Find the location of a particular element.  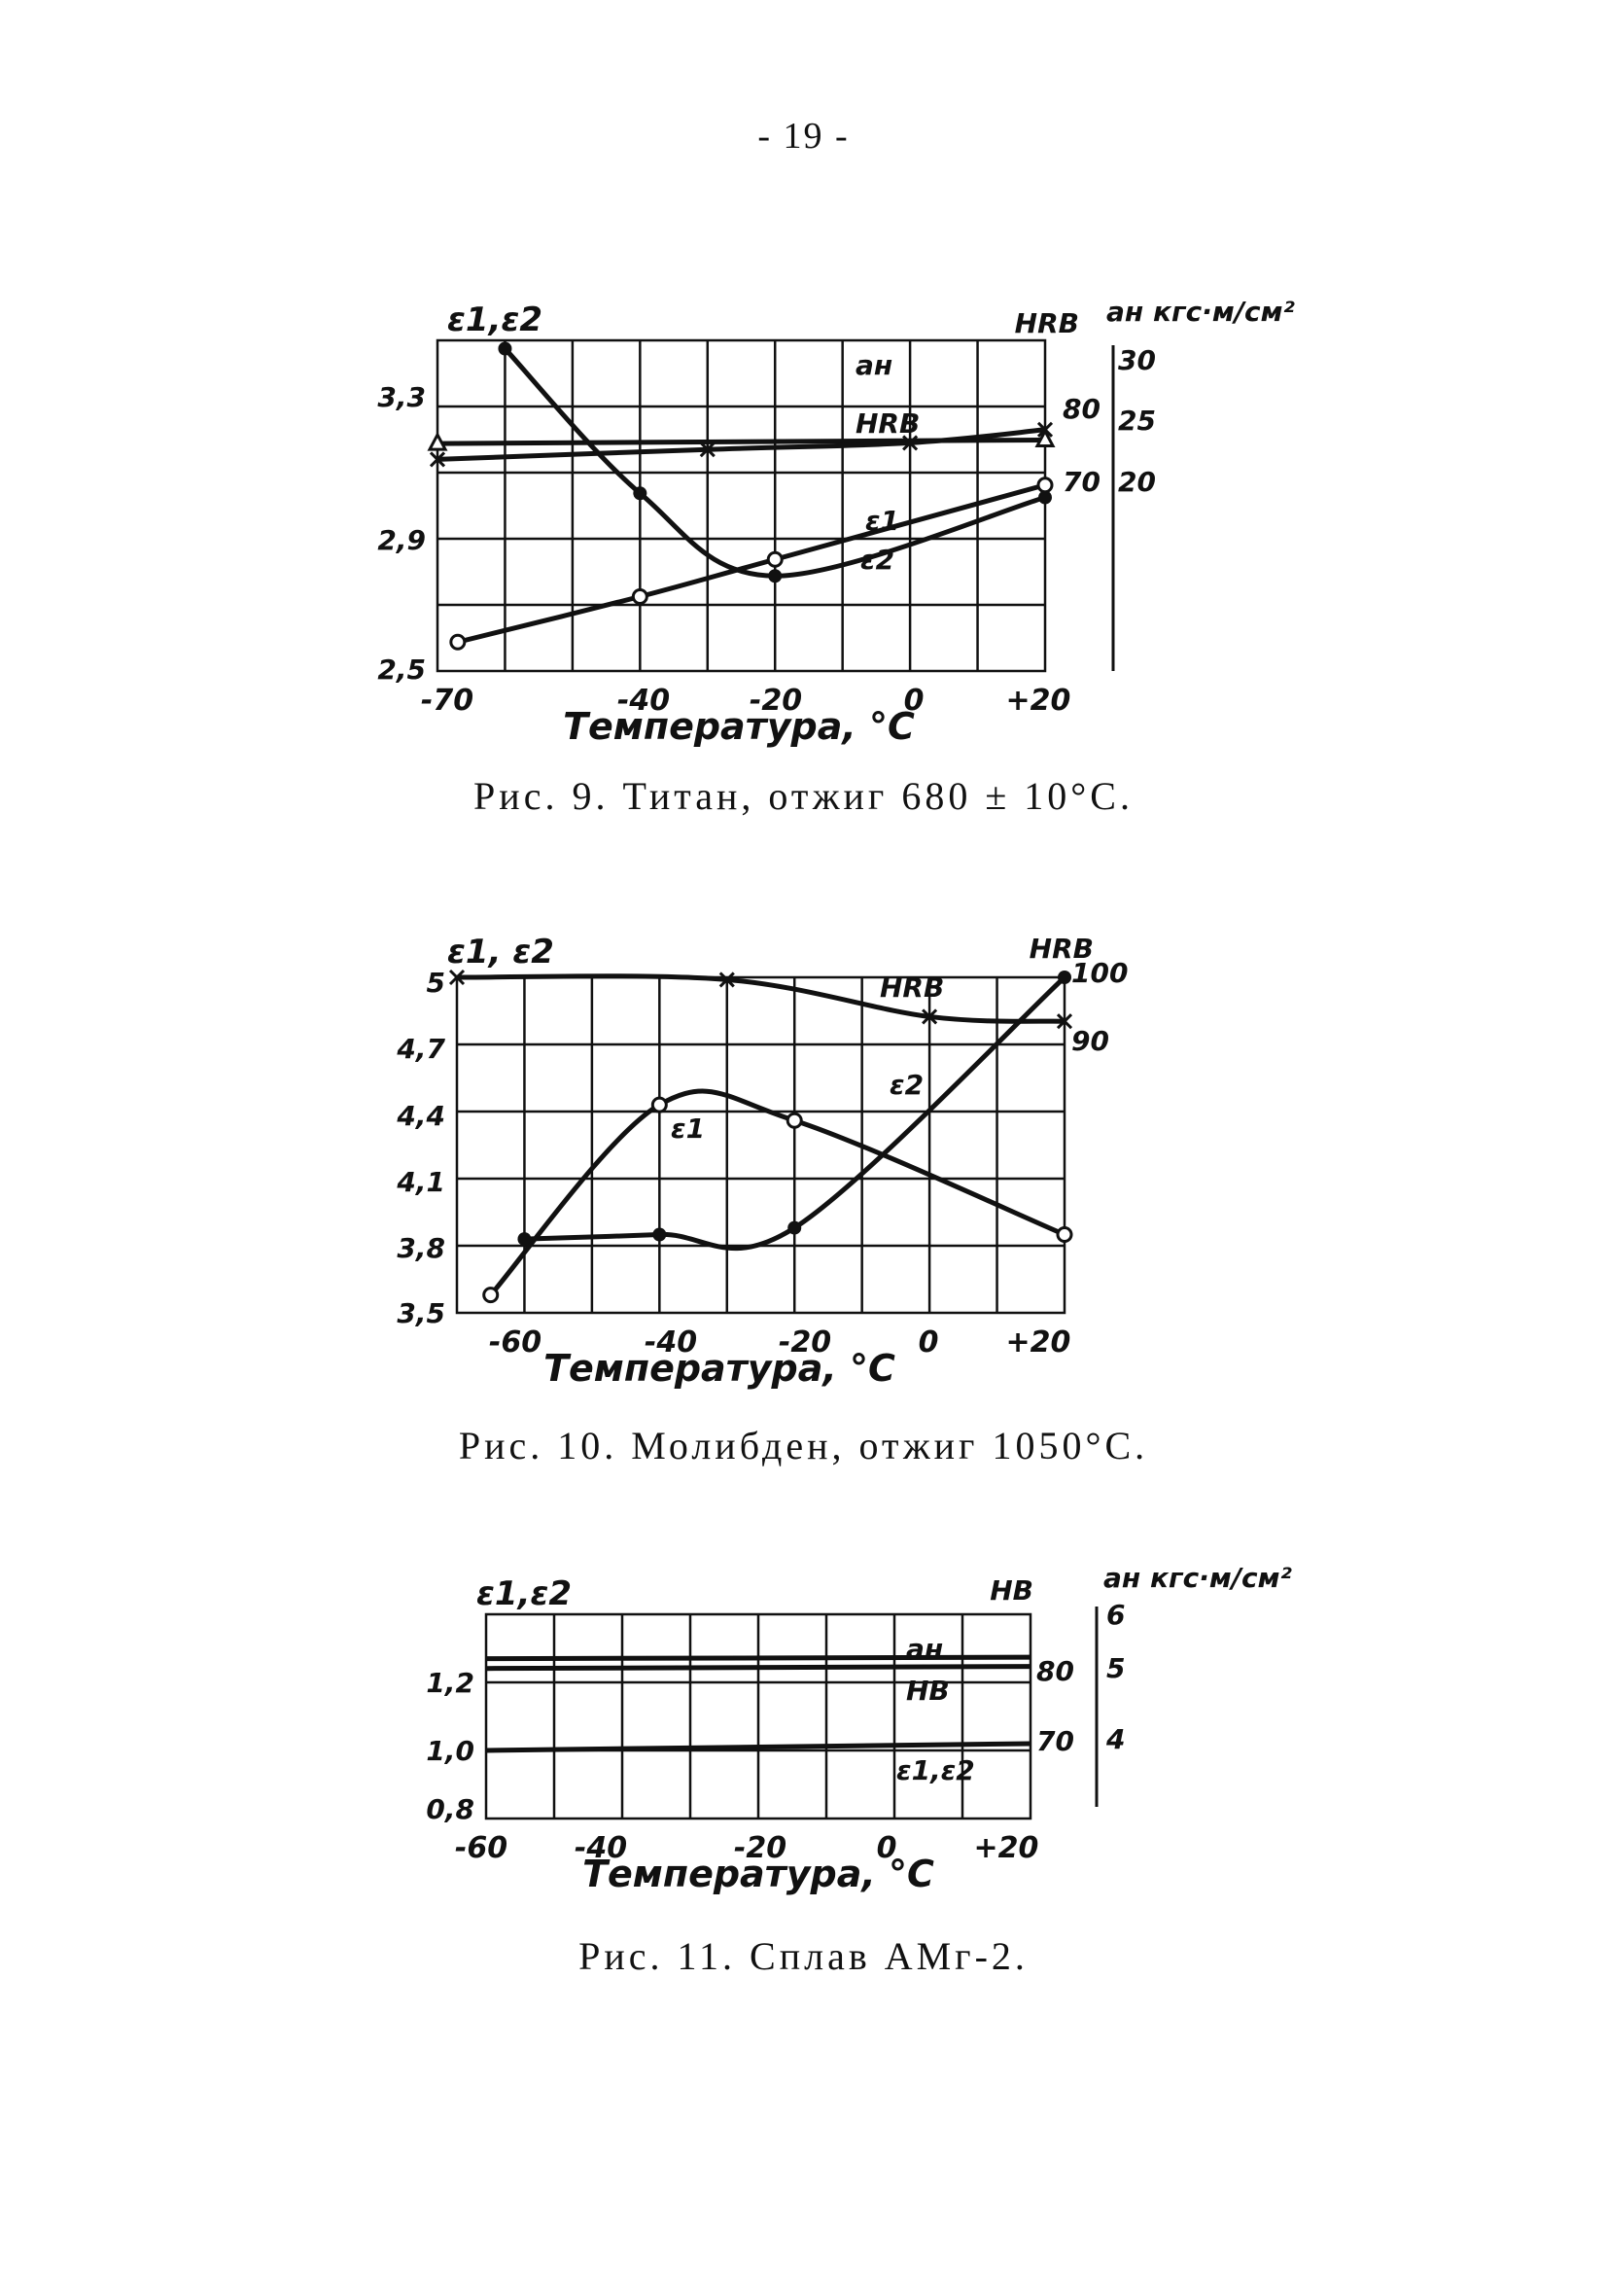

x-tick-label: -70 is located at coordinates (447, 701).